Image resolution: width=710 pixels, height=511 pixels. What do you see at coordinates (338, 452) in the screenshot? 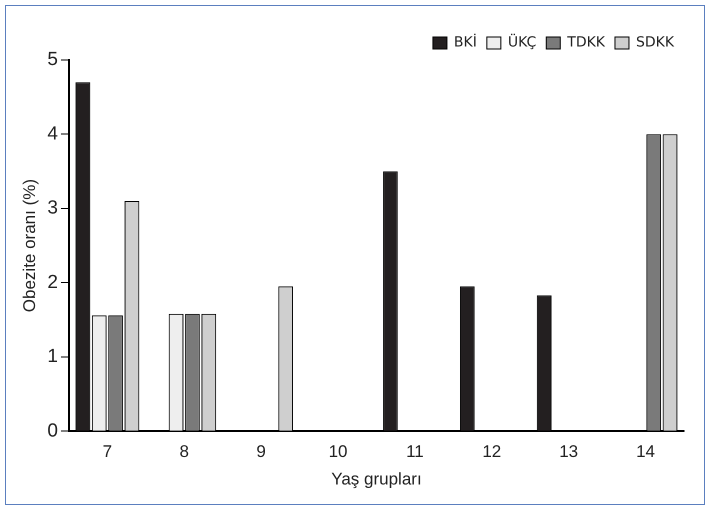
I see `x-tick-label: 10` at bounding box center [338, 452].